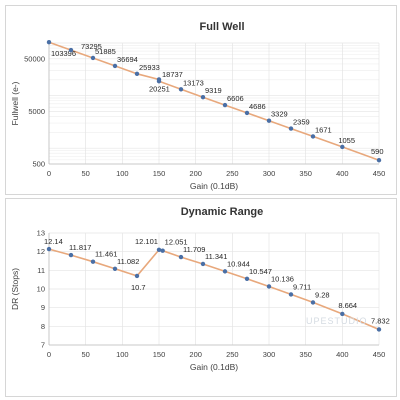 The image size is (400, 400). Describe the element at coordinates (34, 58) in the screenshot. I see `y-tick-label: 50000` at that location.